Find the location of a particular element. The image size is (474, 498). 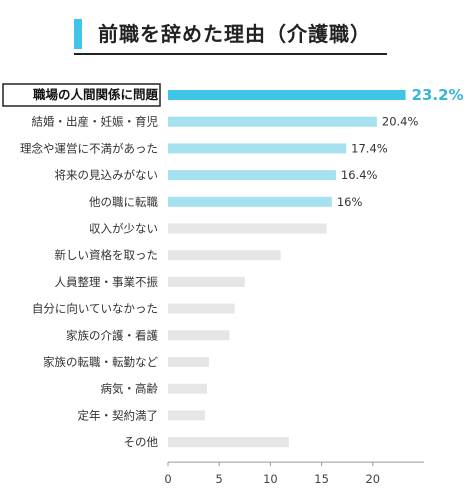

value-label-2: 17.4% is located at coordinates (369, 148).